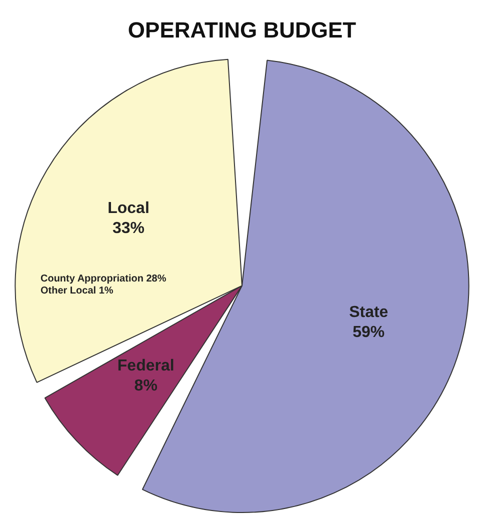 The image size is (484, 515). What do you see at coordinates (146, 385) in the screenshot?
I see `data-label: 8%` at bounding box center [146, 385].